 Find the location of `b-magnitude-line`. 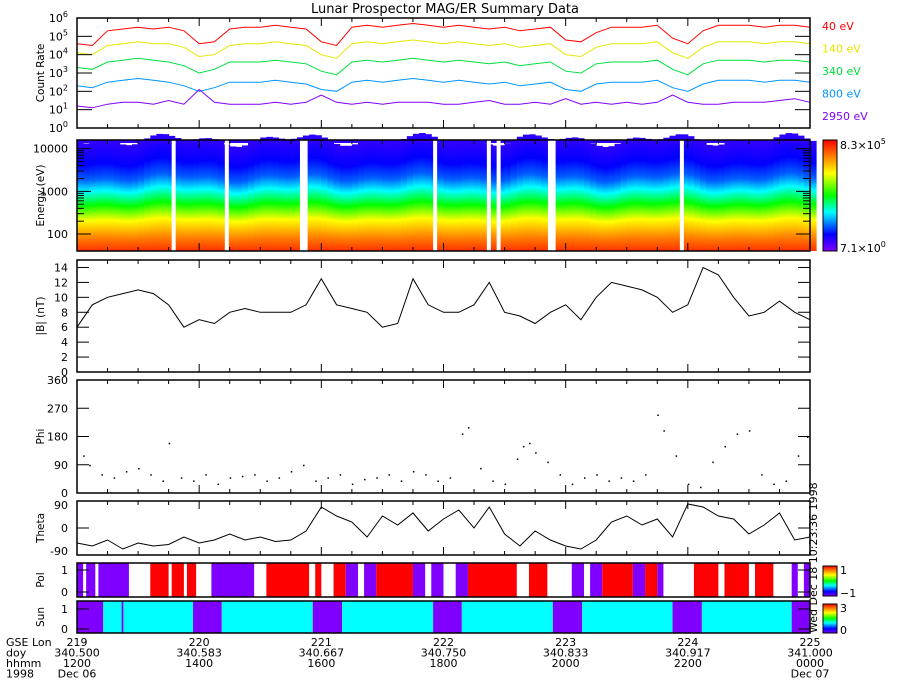

b-magnitude-line is located at coordinates (443, 297).